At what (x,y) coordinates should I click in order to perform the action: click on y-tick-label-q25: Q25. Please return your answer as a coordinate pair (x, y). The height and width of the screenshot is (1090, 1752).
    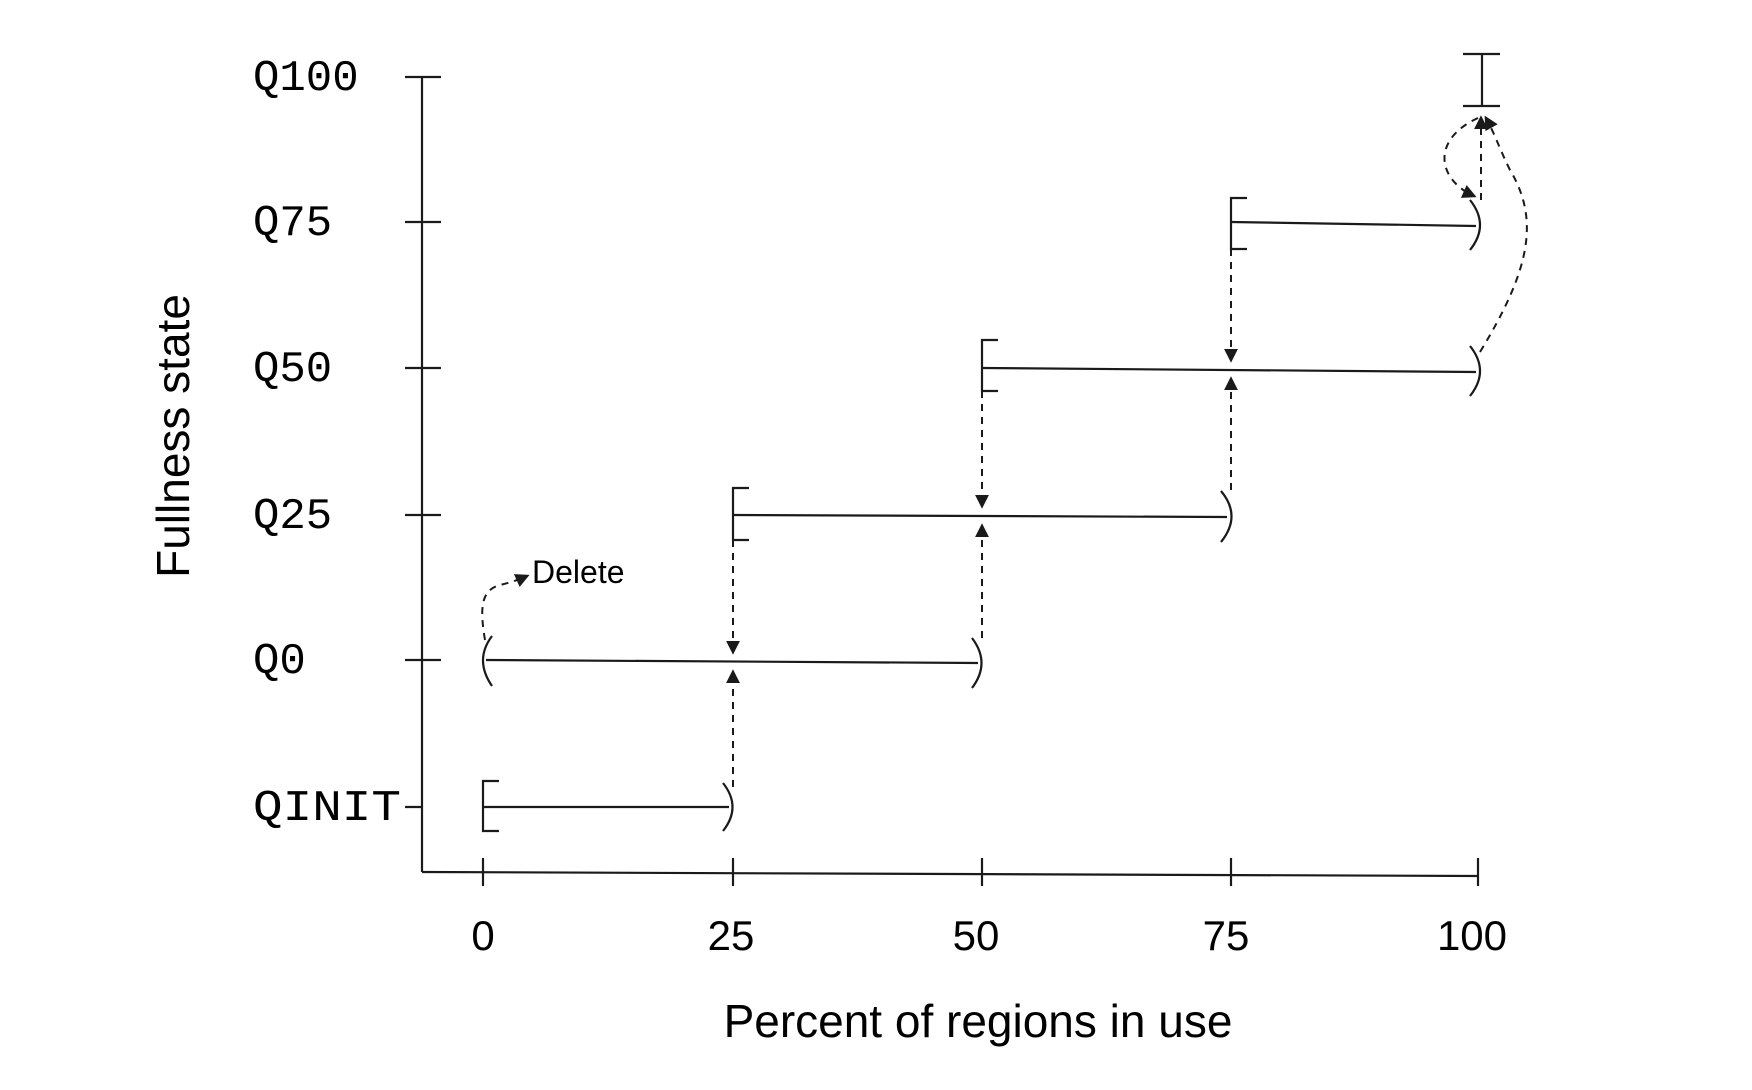
    Looking at the image, I should click on (292, 517).